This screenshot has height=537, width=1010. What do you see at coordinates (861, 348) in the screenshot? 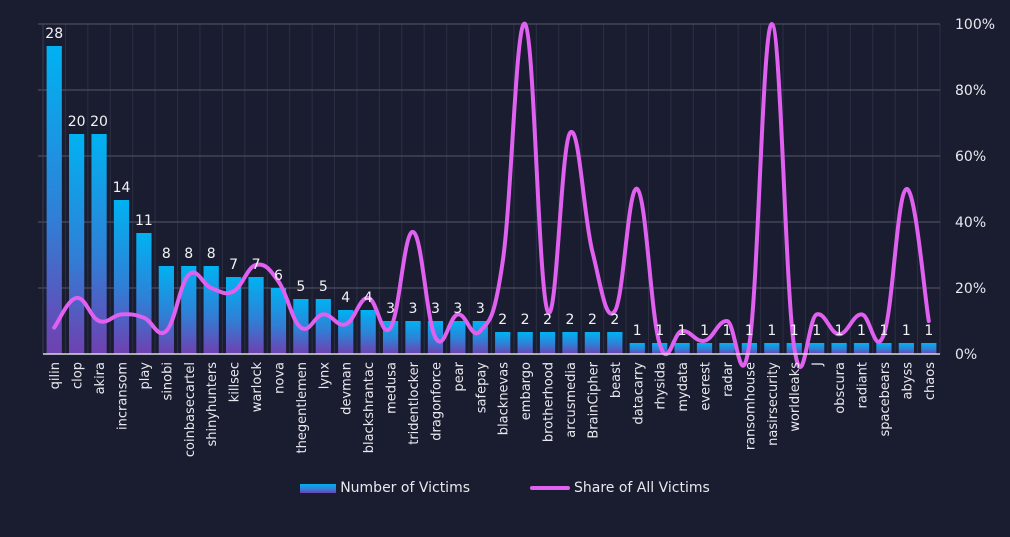
I see `bar-radiant` at bounding box center [861, 348].